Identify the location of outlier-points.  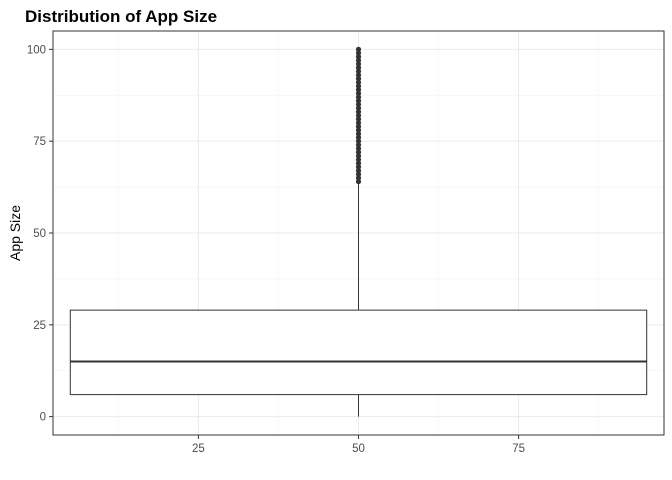
(358, 115).